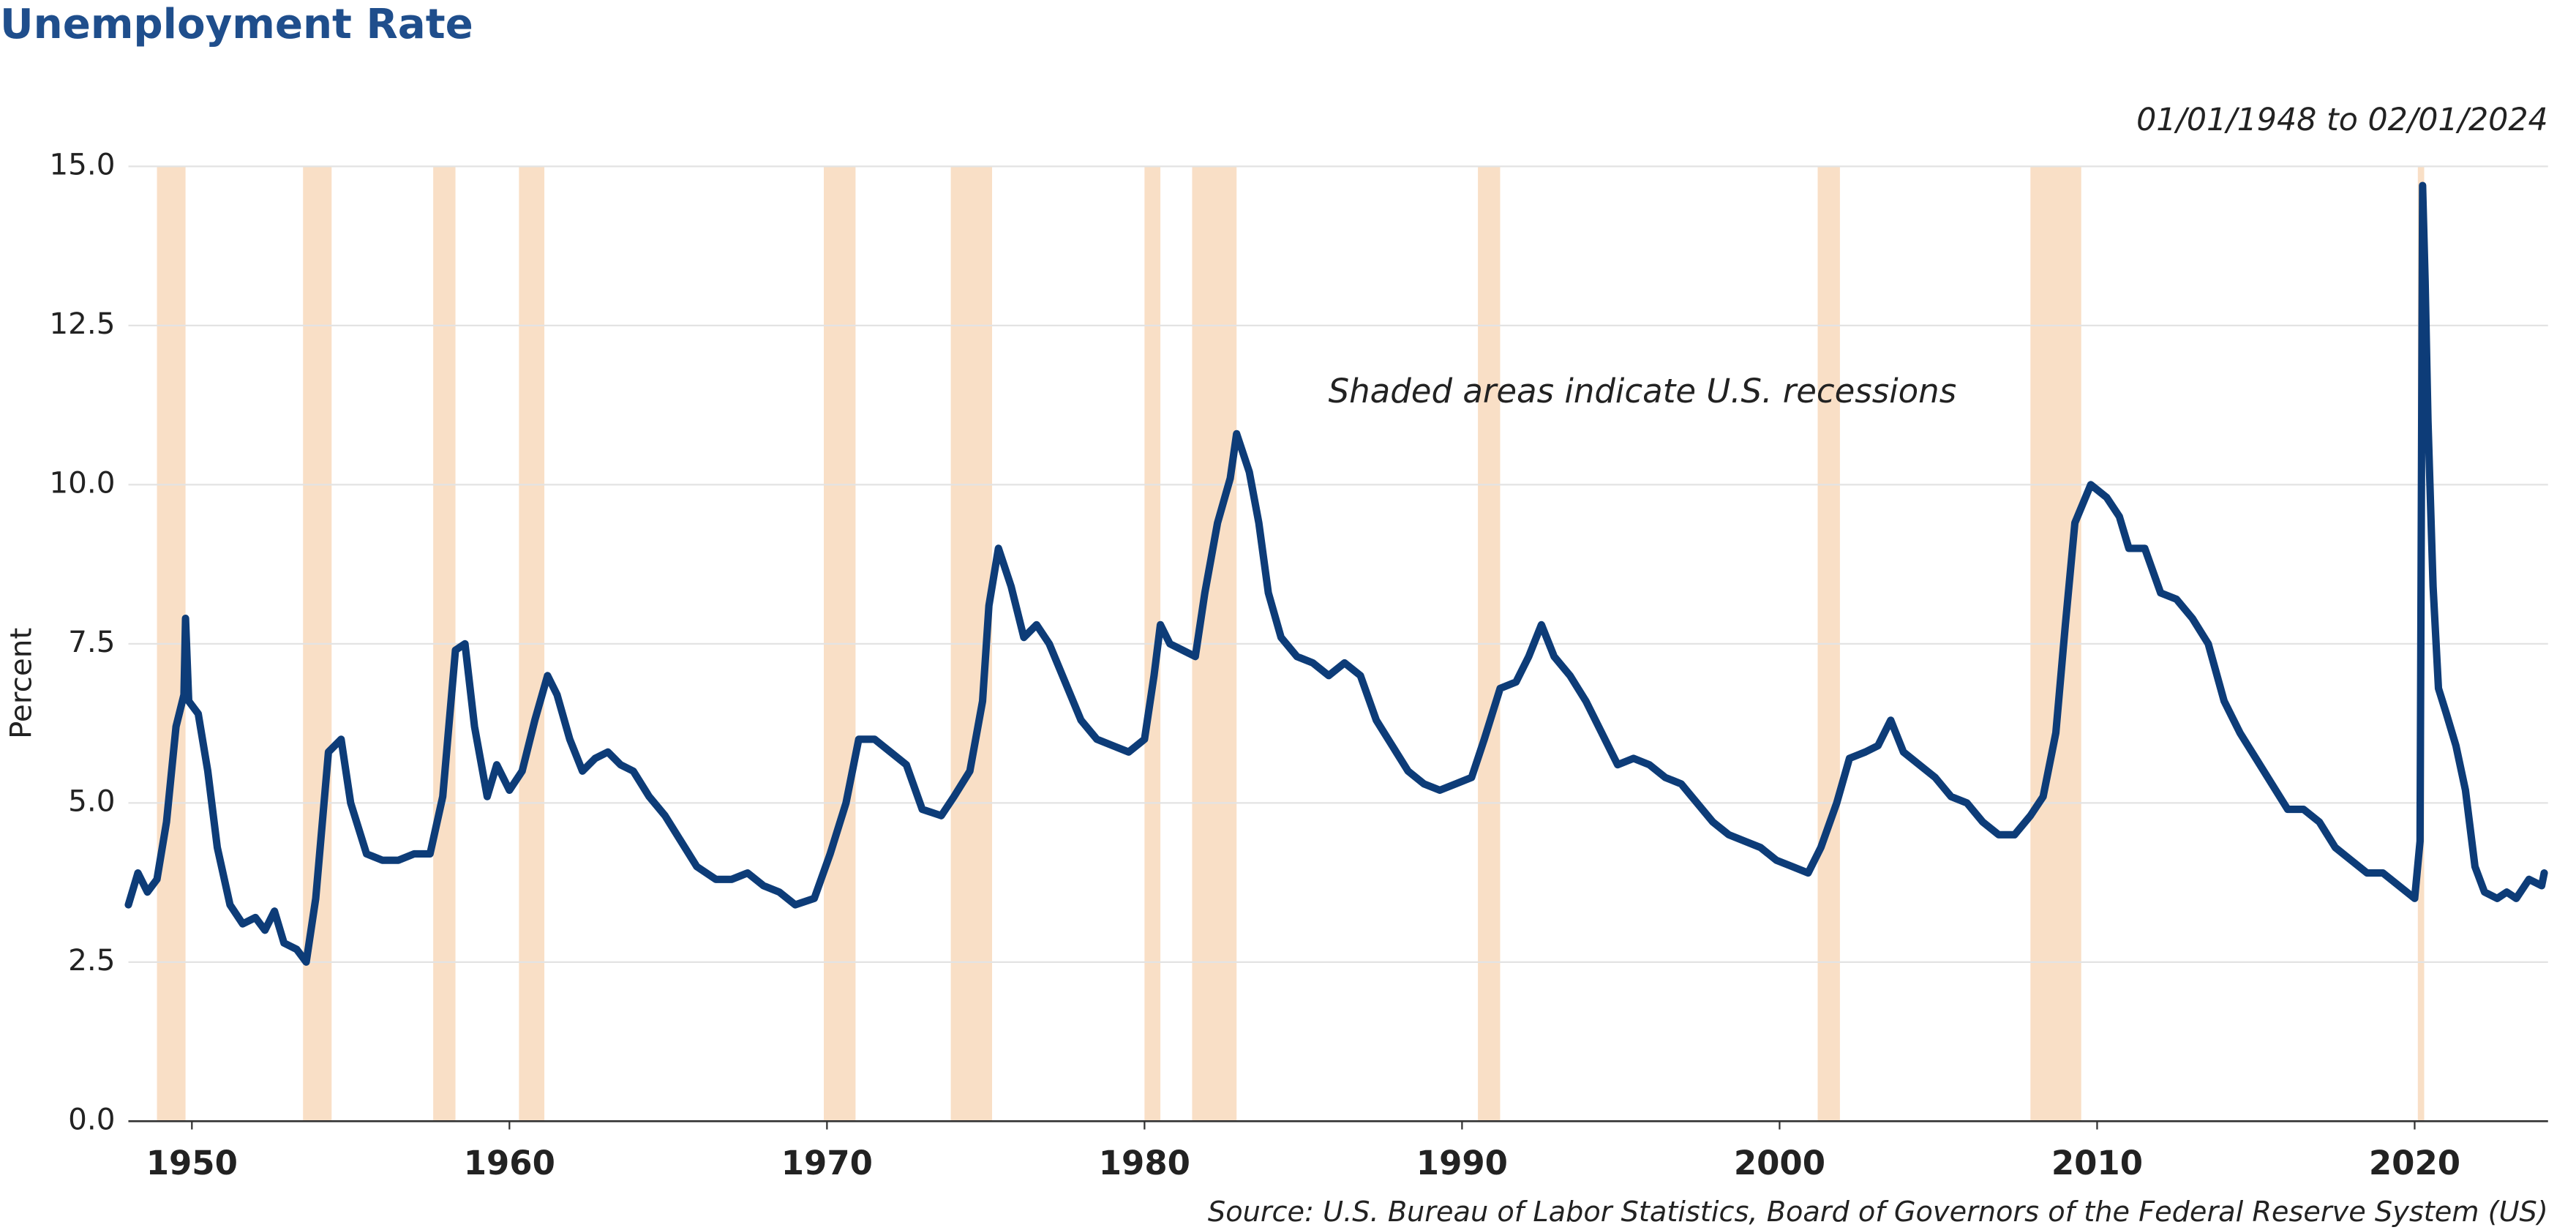 The height and width of the screenshot is (1230, 2576). What do you see at coordinates (510, 1163) in the screenshot?
I see `x-tick-label: 1960` at bounding box center [510, 1163].